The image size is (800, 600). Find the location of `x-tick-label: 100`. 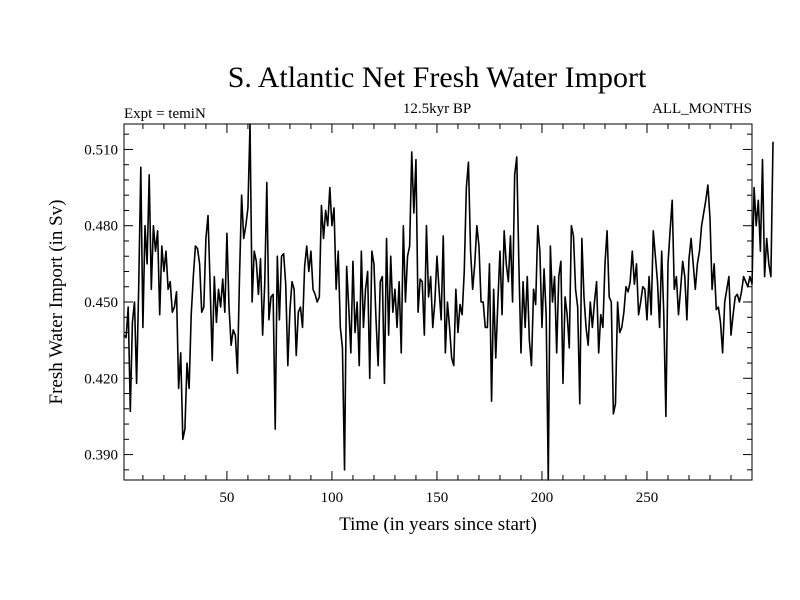

x-tick-label: 100 is located at coordinates (332, 498).